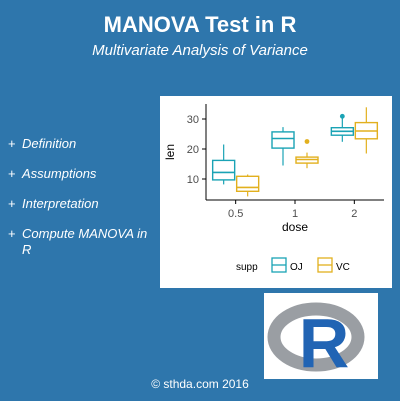 The image size is (400, 401). I want to click on outlier-point-OJ, so click(342, 116).